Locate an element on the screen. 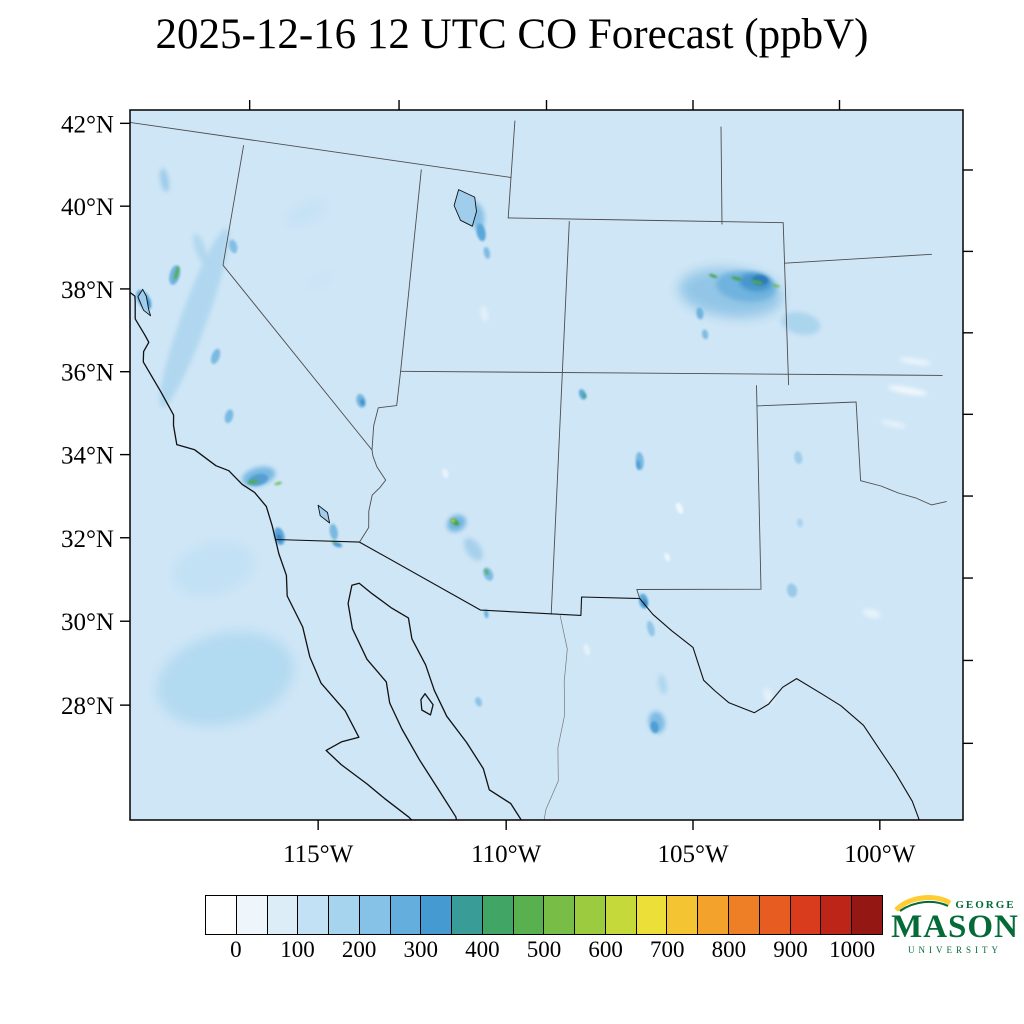 This screenshot has width=1024, height=1024. lat-tick-label: 42°N is located at coordinates (87, 124).